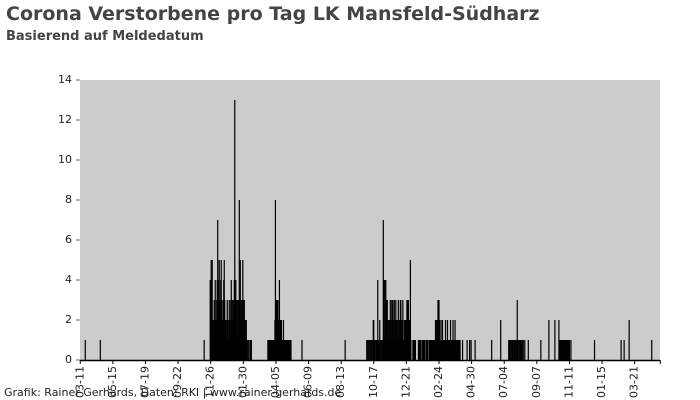 The width and height of the screenshot is (700, 400). I want to click on x-tick-label: 02-24, so click(438, 382).